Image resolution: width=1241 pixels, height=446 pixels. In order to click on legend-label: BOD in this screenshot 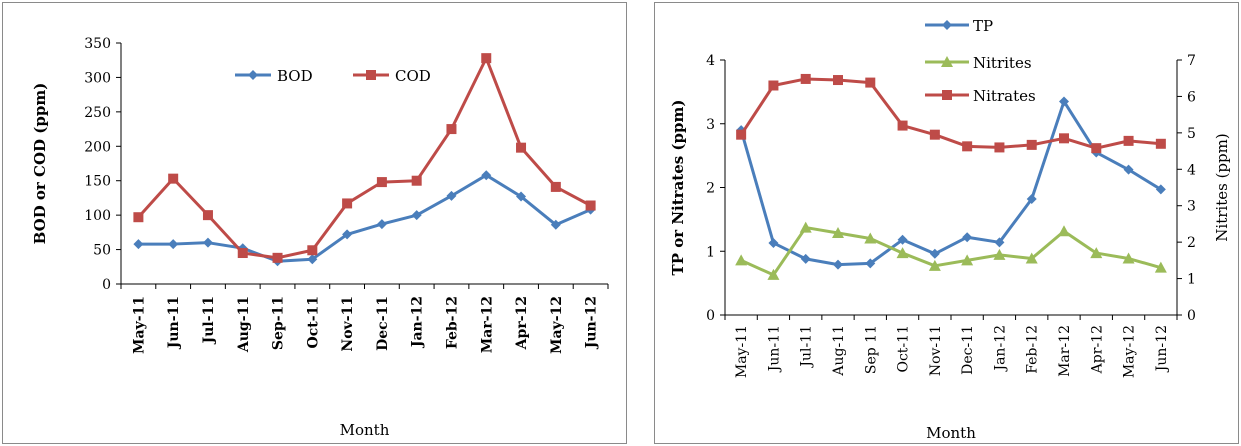, I will do `click(295, 76)`.